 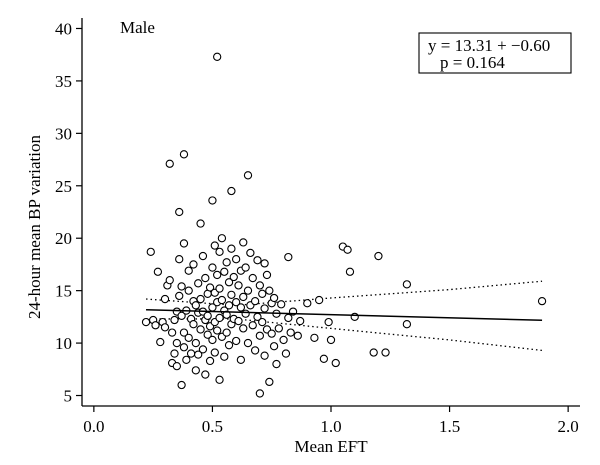 I want to click on panel-label: Male, so click(x=137, y=27).